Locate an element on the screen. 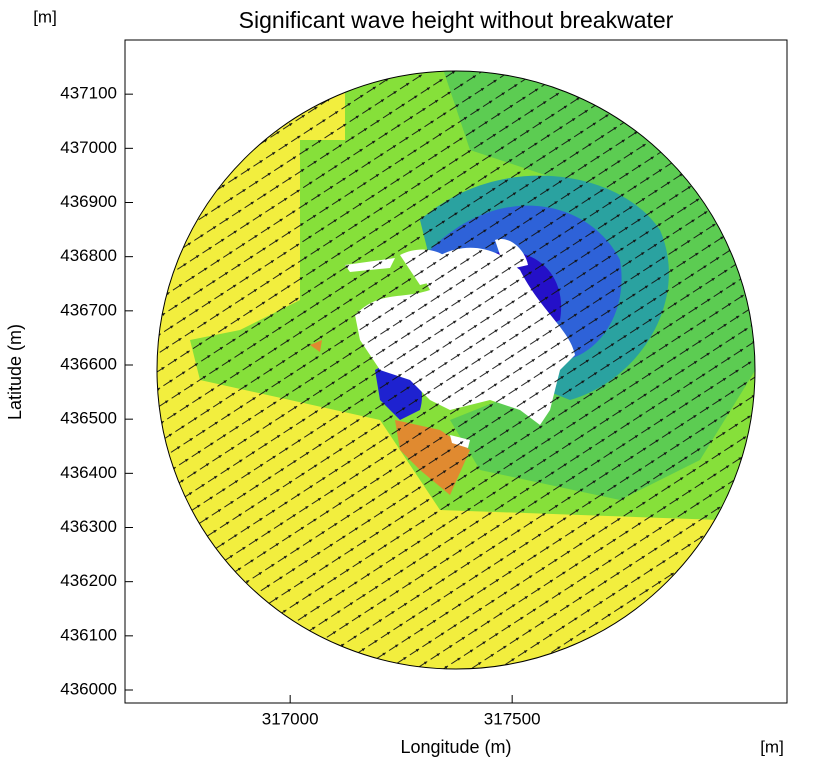  x-axis-label: Longitude (m) is located at coordinates (455, 747).